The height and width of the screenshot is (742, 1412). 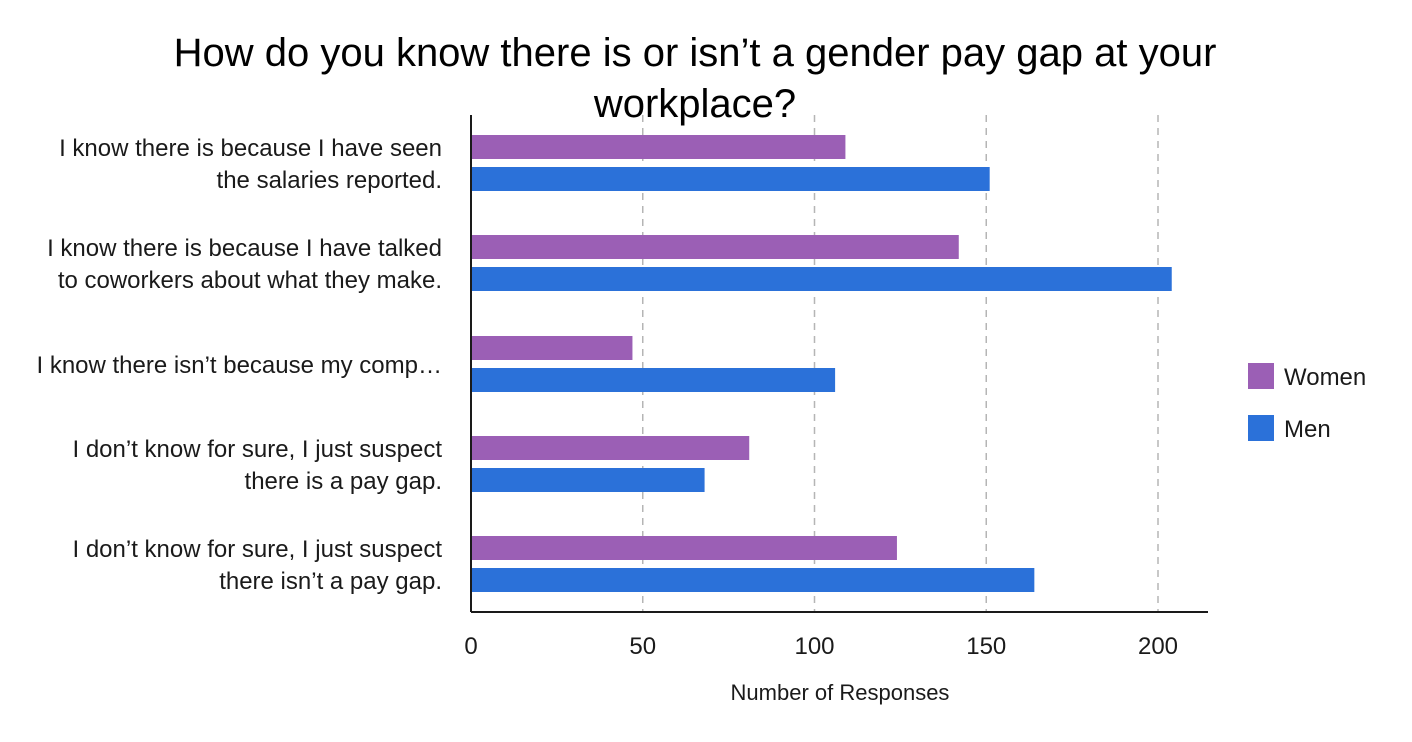 I want to click on category-label: there isn’t a pay gap., so click(x=330, y=581).